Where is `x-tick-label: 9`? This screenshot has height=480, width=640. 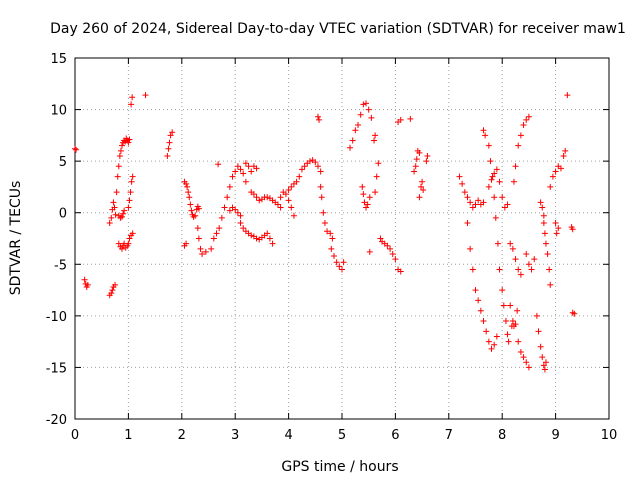
x-tick-label: 9 is located at coordinates (555, 435).